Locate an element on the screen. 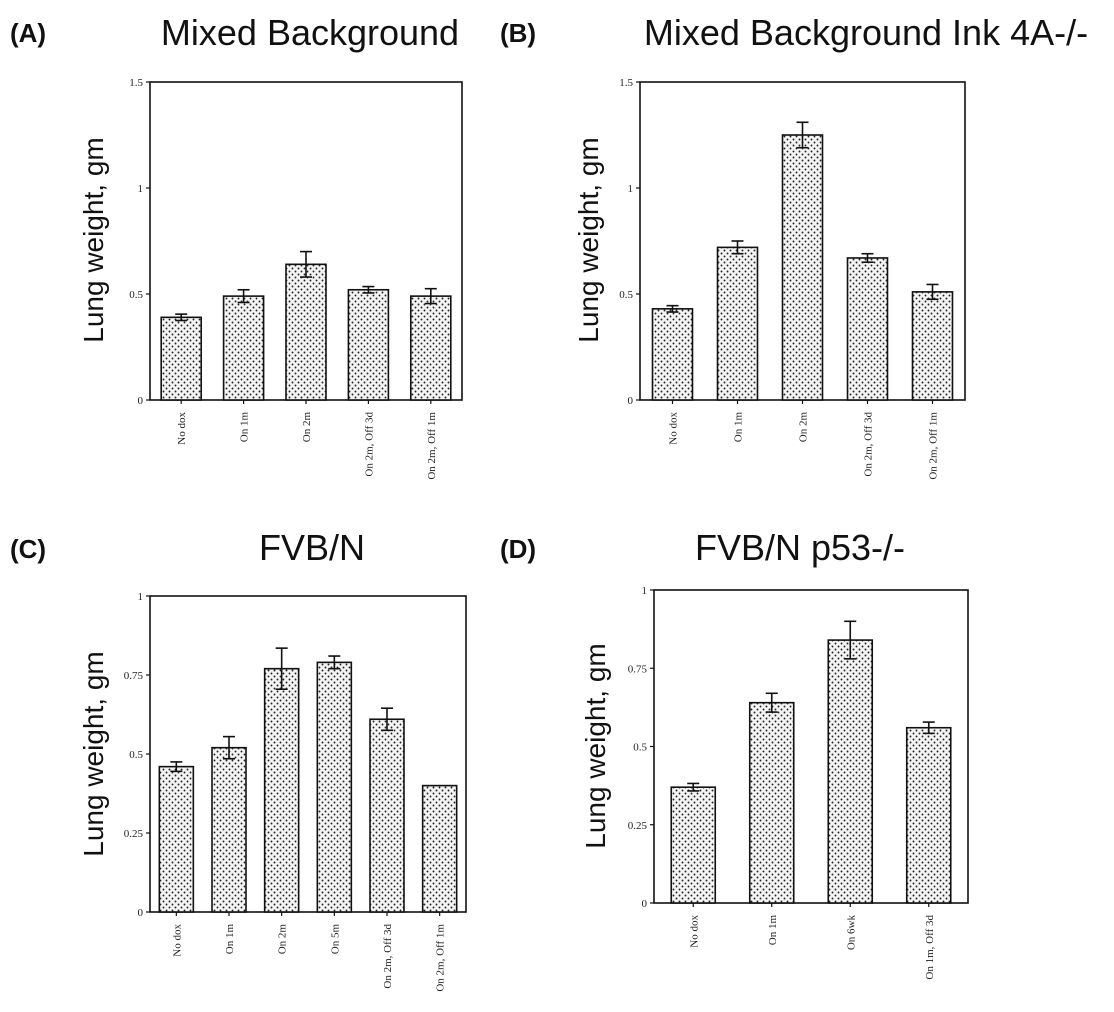 This screenshot has height=1012, width=1114. chart-title: FVB/N is located at coordinates (312, 547).